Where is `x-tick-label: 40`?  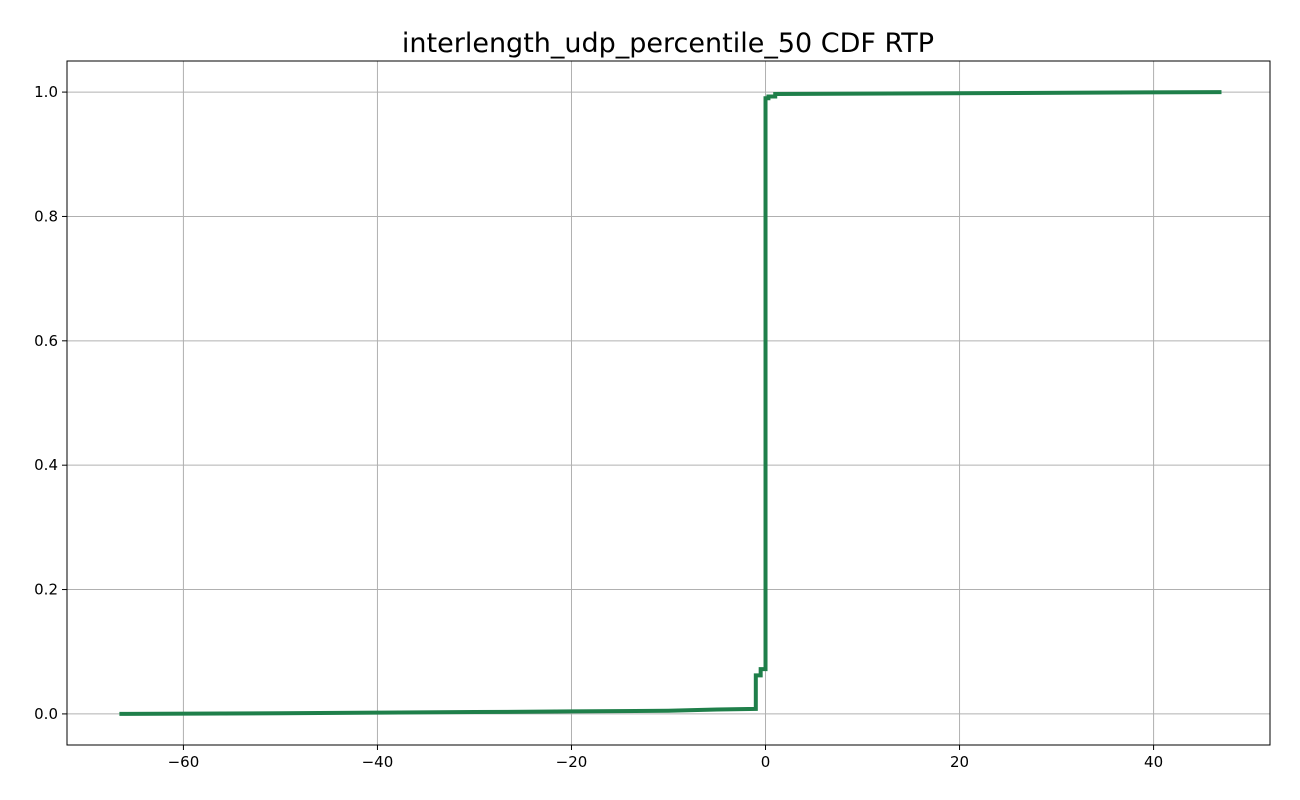 x-tick-label: 40 is located at coordinates (1153, 762).